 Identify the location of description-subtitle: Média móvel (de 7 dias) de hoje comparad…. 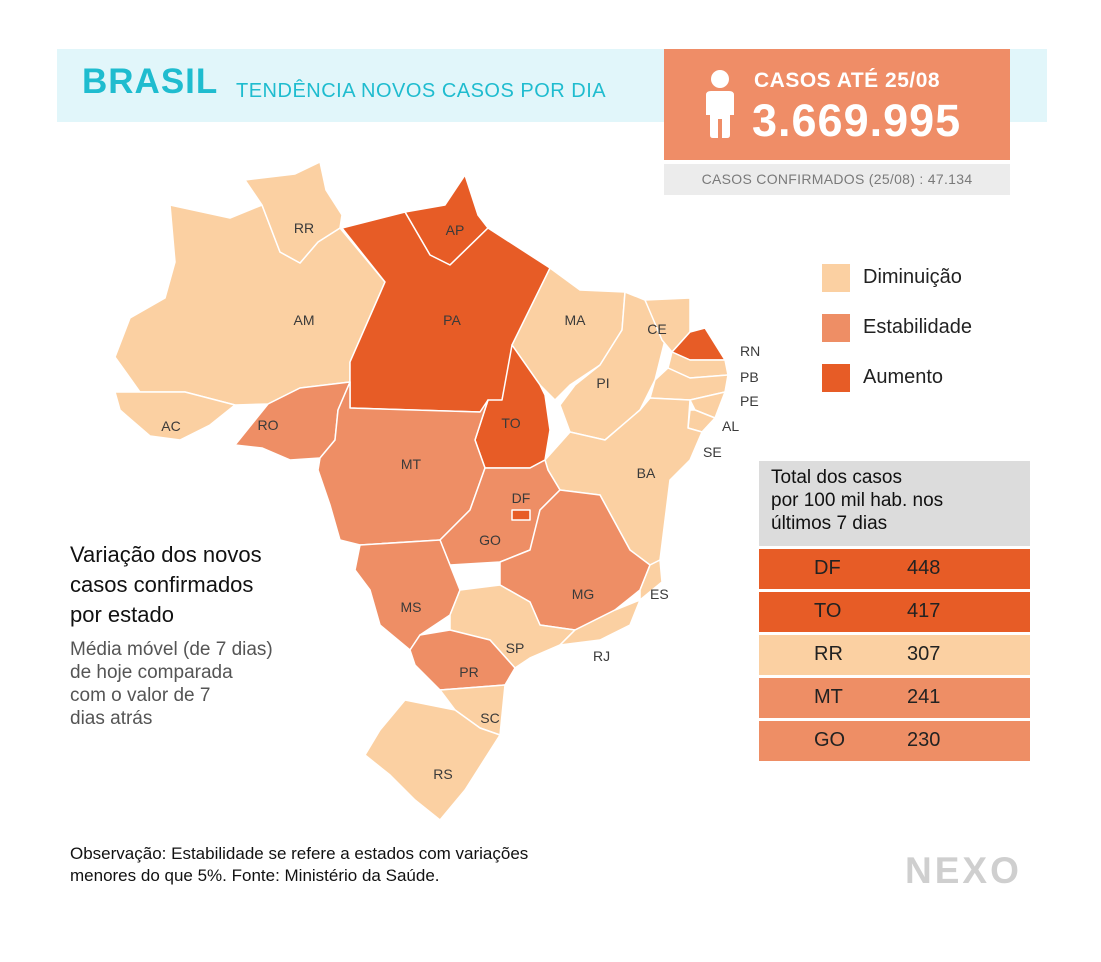
(220, 684).